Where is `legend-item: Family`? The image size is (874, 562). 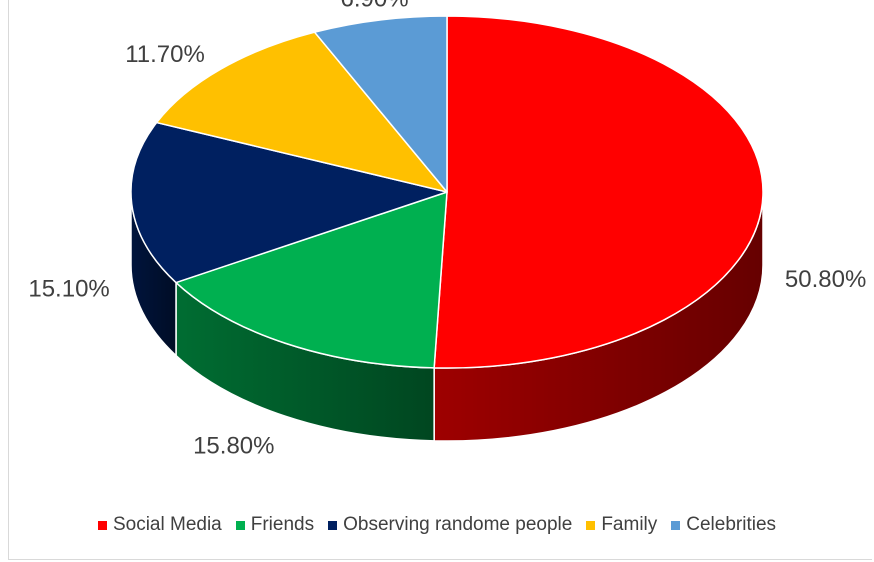 legend-item: Family is located at coordinates (621, 525).